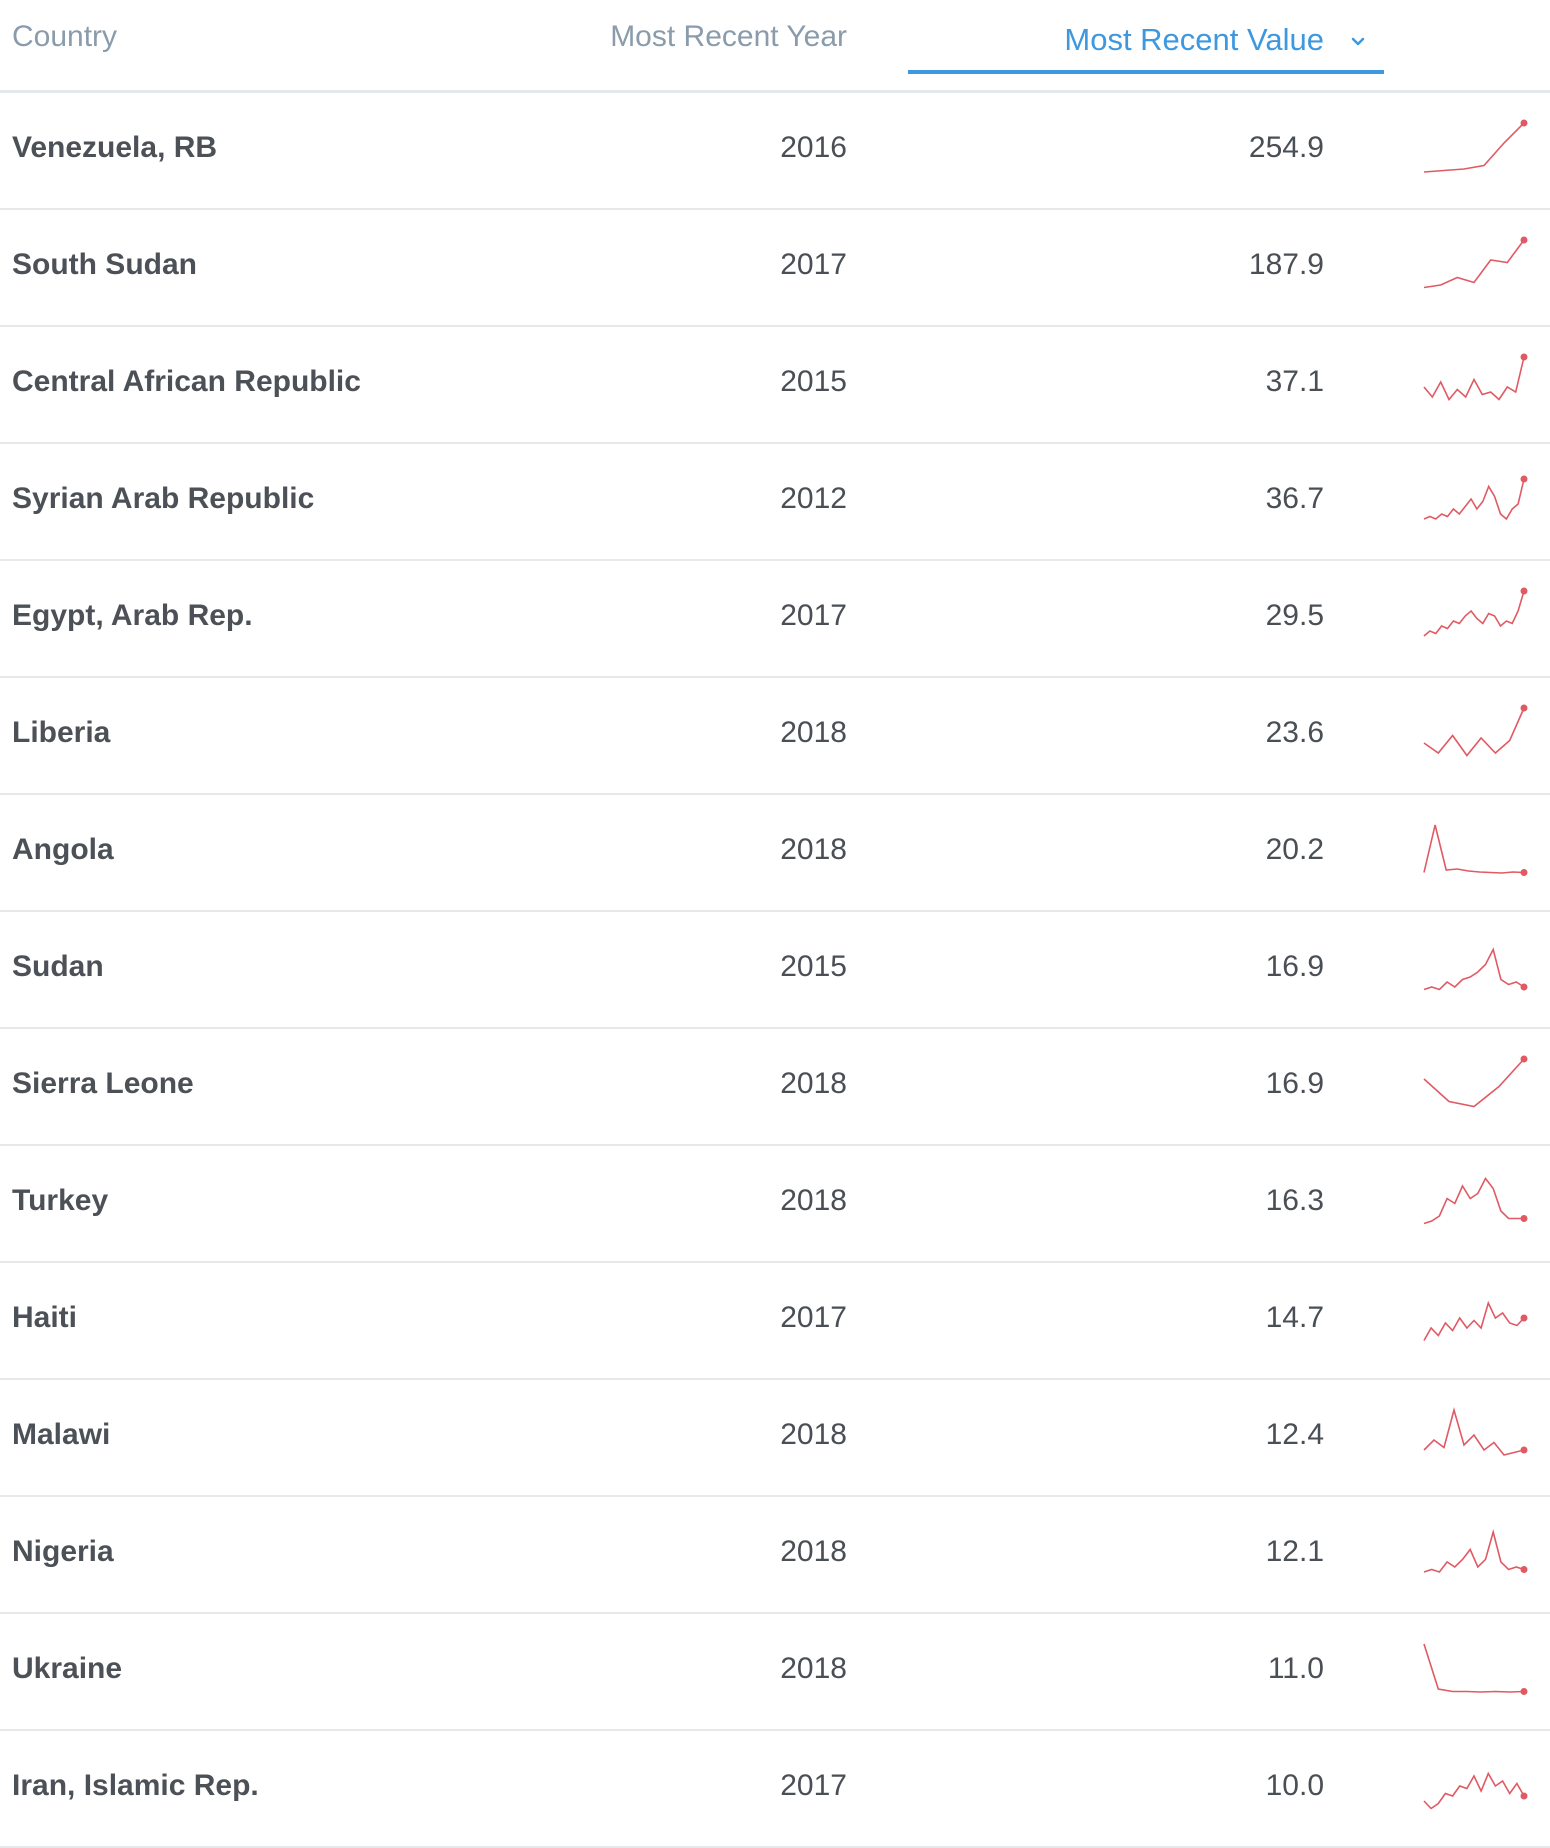 This screenshot has width=1550, height=1848. Describe the element at coordinates (775, 1789) in the screenshot. I see `table-row: Iran, Islamic Rep. 2017 10.0` at that location.